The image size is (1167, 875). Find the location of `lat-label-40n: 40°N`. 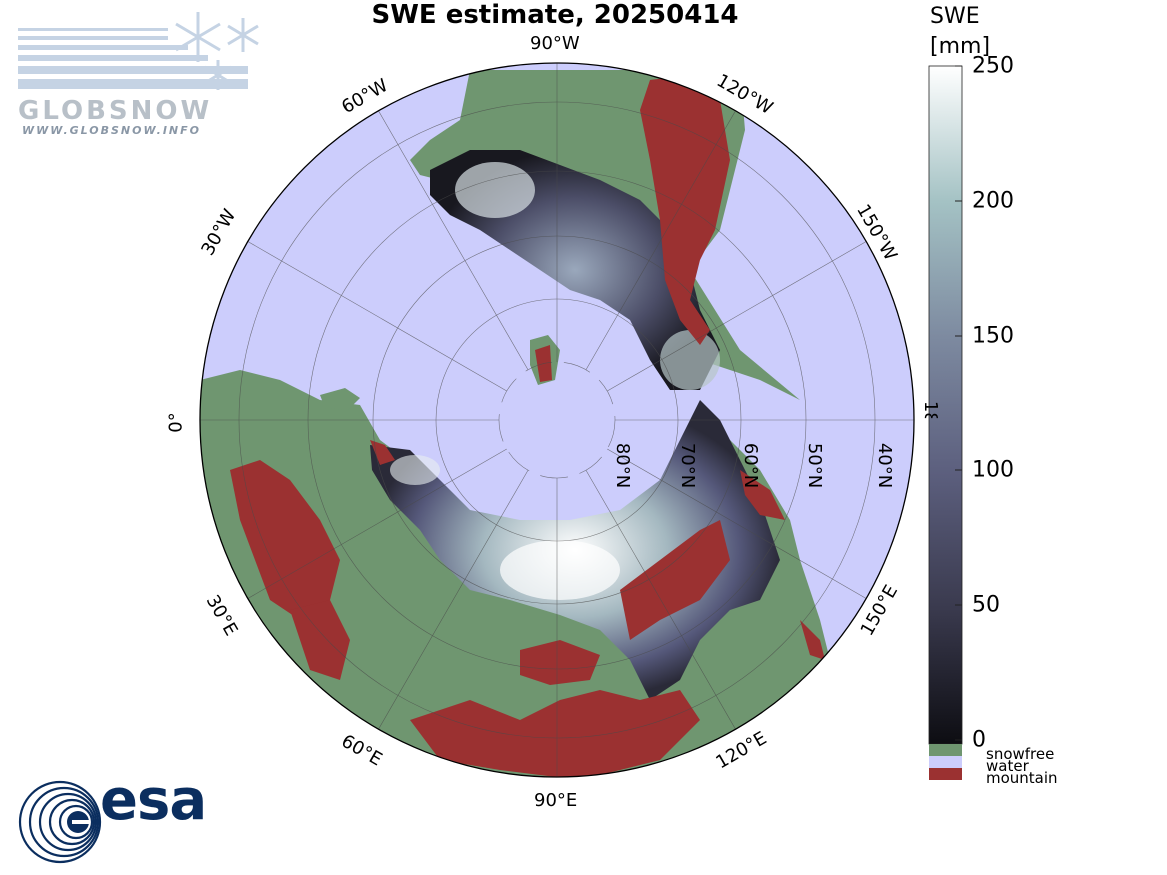

lat-label-40n: 40°N is located at coordinates (885, 465).